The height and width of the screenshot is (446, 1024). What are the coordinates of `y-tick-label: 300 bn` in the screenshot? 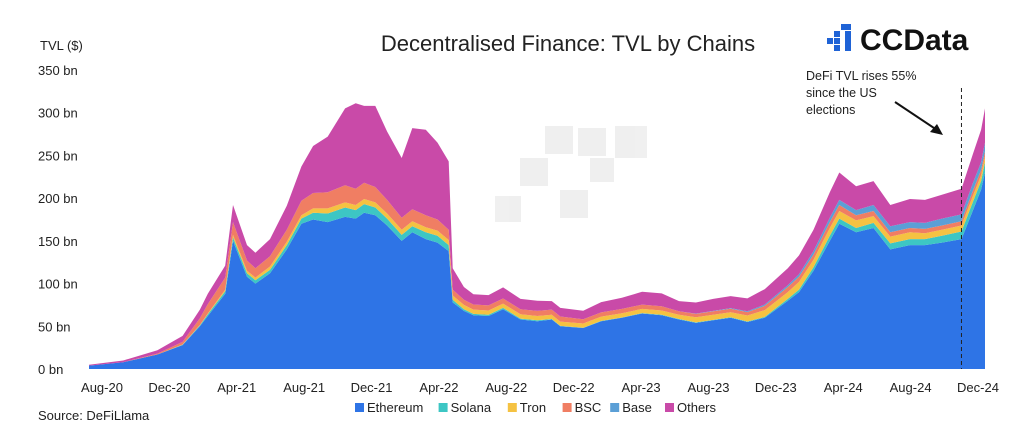 It's located at (58, 113).